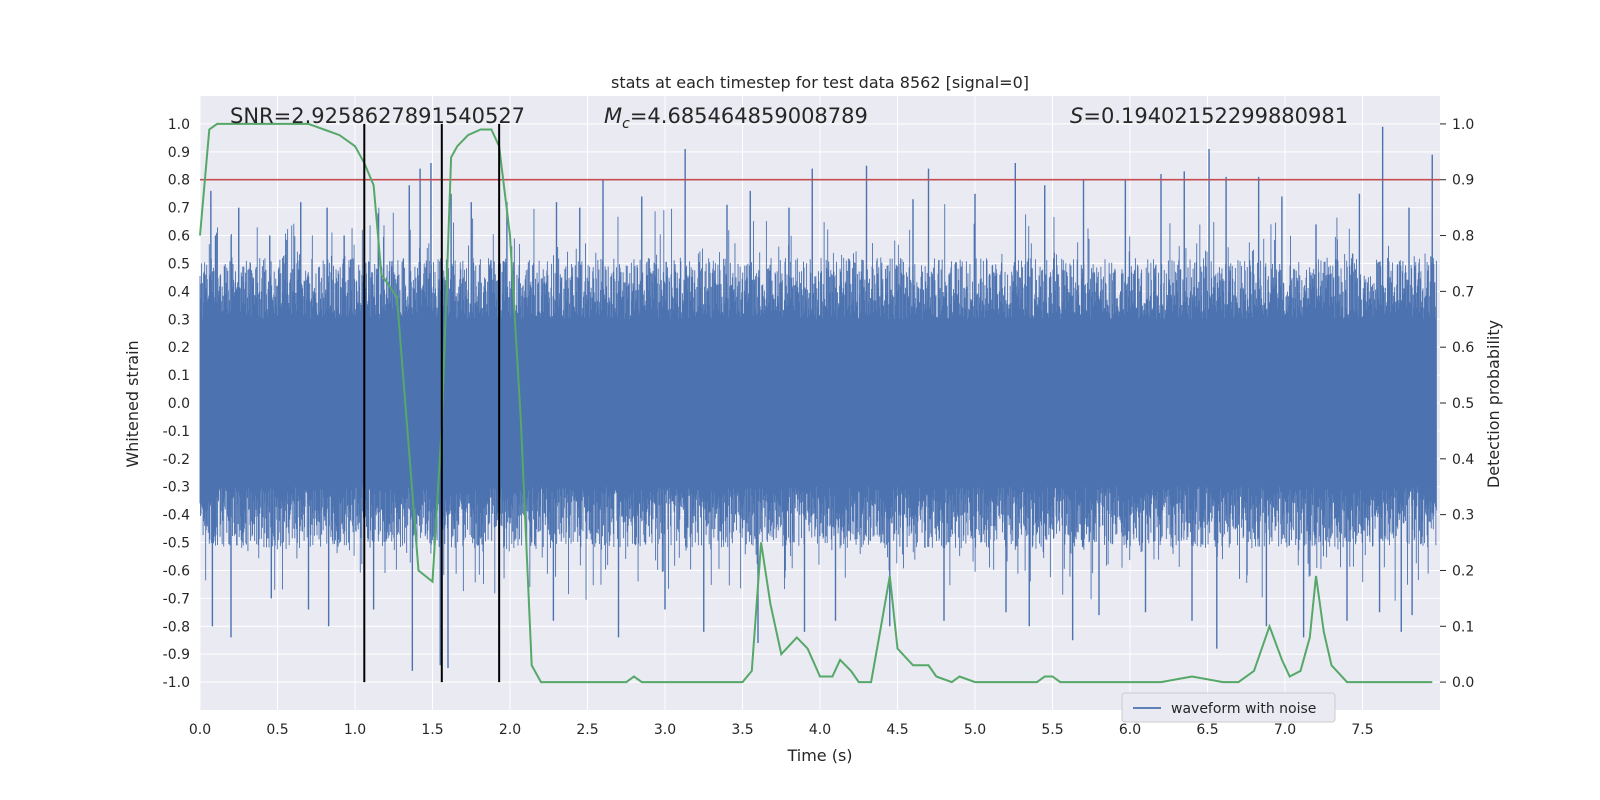 The height and width of the screenshot is (800, 1600). Describe the element at coordinates (626, 124) in the screenshot. I see `chirp-mass-subscript: c` at that location.